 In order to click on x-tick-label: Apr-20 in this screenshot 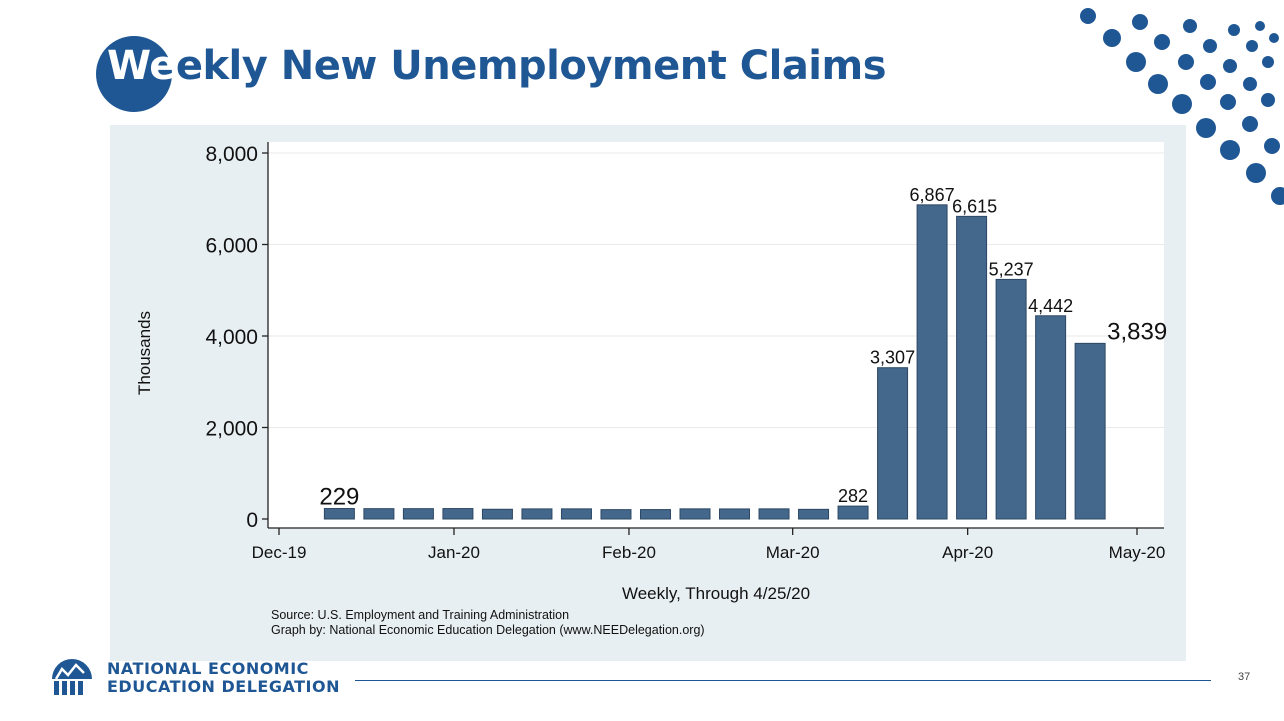, I will do `click(967, 552)`.